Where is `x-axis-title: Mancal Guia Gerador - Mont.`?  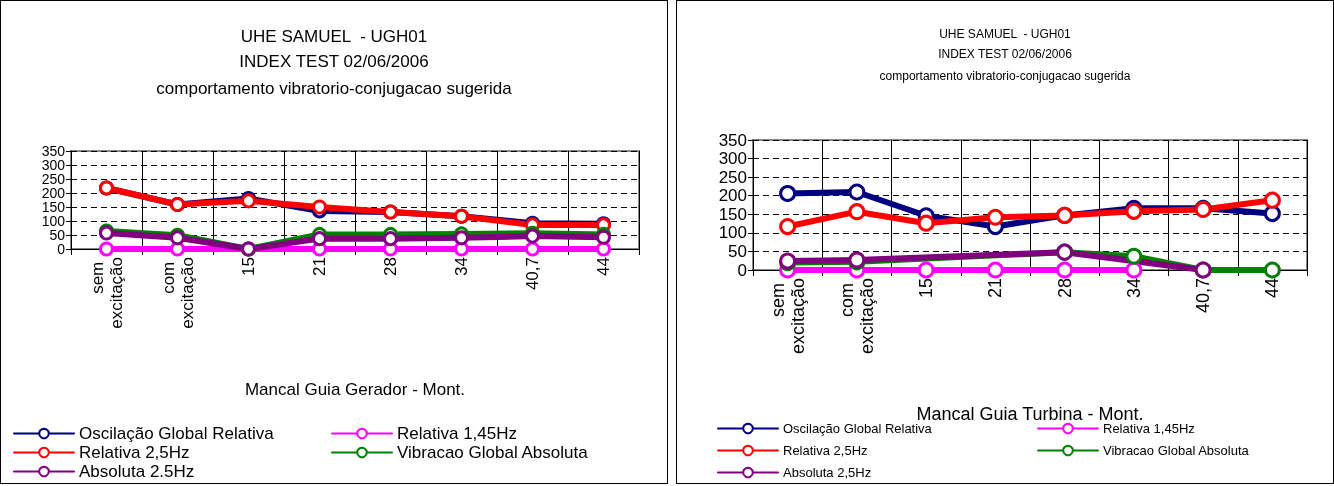 x-axis-title: Mancal Guia Gerador - Mont. is located at coordinates (355, 389).